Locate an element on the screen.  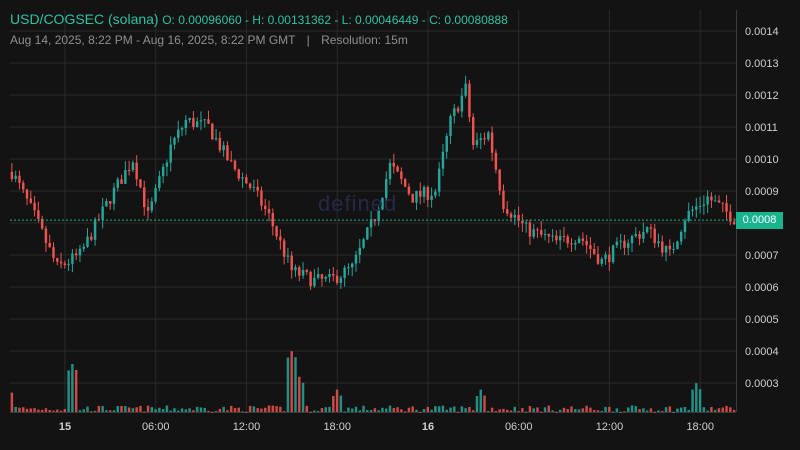
y-tick-label: 0.0011 is located at coordinates (761, 128).